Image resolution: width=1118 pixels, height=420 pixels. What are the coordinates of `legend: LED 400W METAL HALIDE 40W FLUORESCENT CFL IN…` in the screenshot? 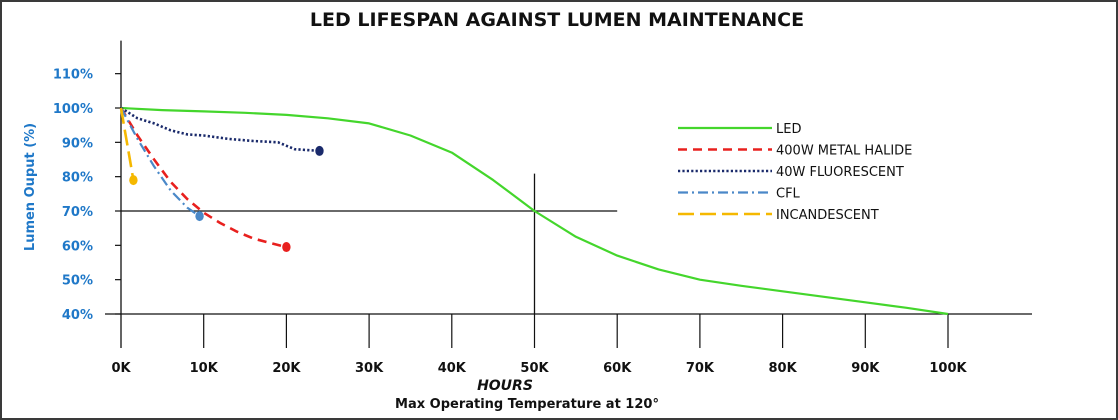 It's located at (795, 172).